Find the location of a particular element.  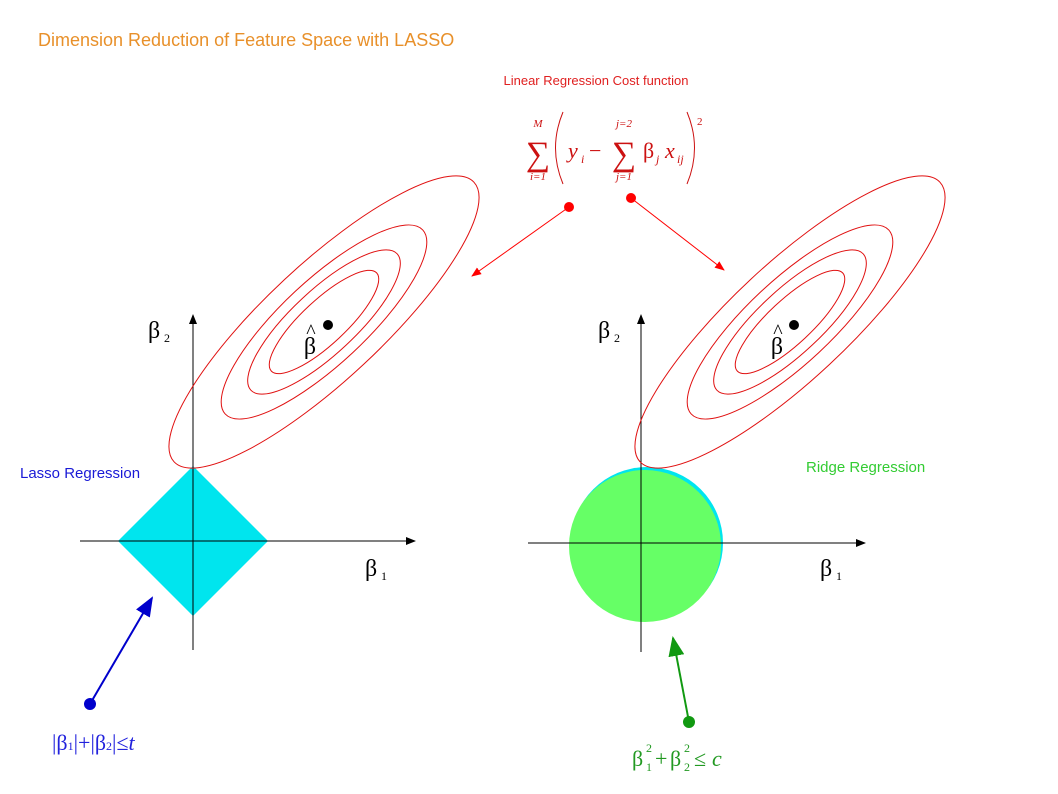

minus: − is located at coordinates (595, 150).